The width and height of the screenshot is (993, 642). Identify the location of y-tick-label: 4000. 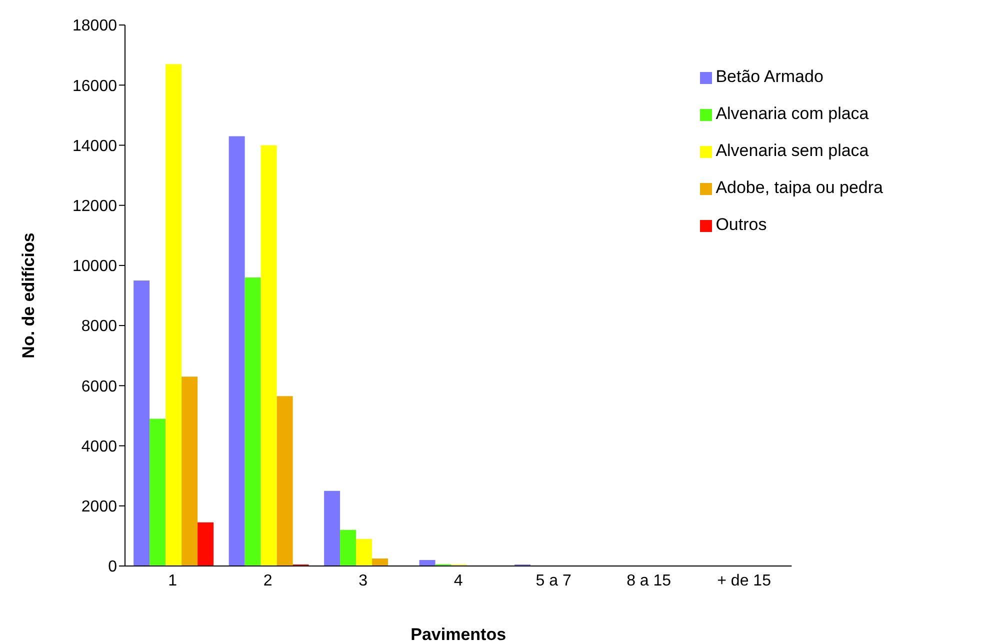
(99, 447).